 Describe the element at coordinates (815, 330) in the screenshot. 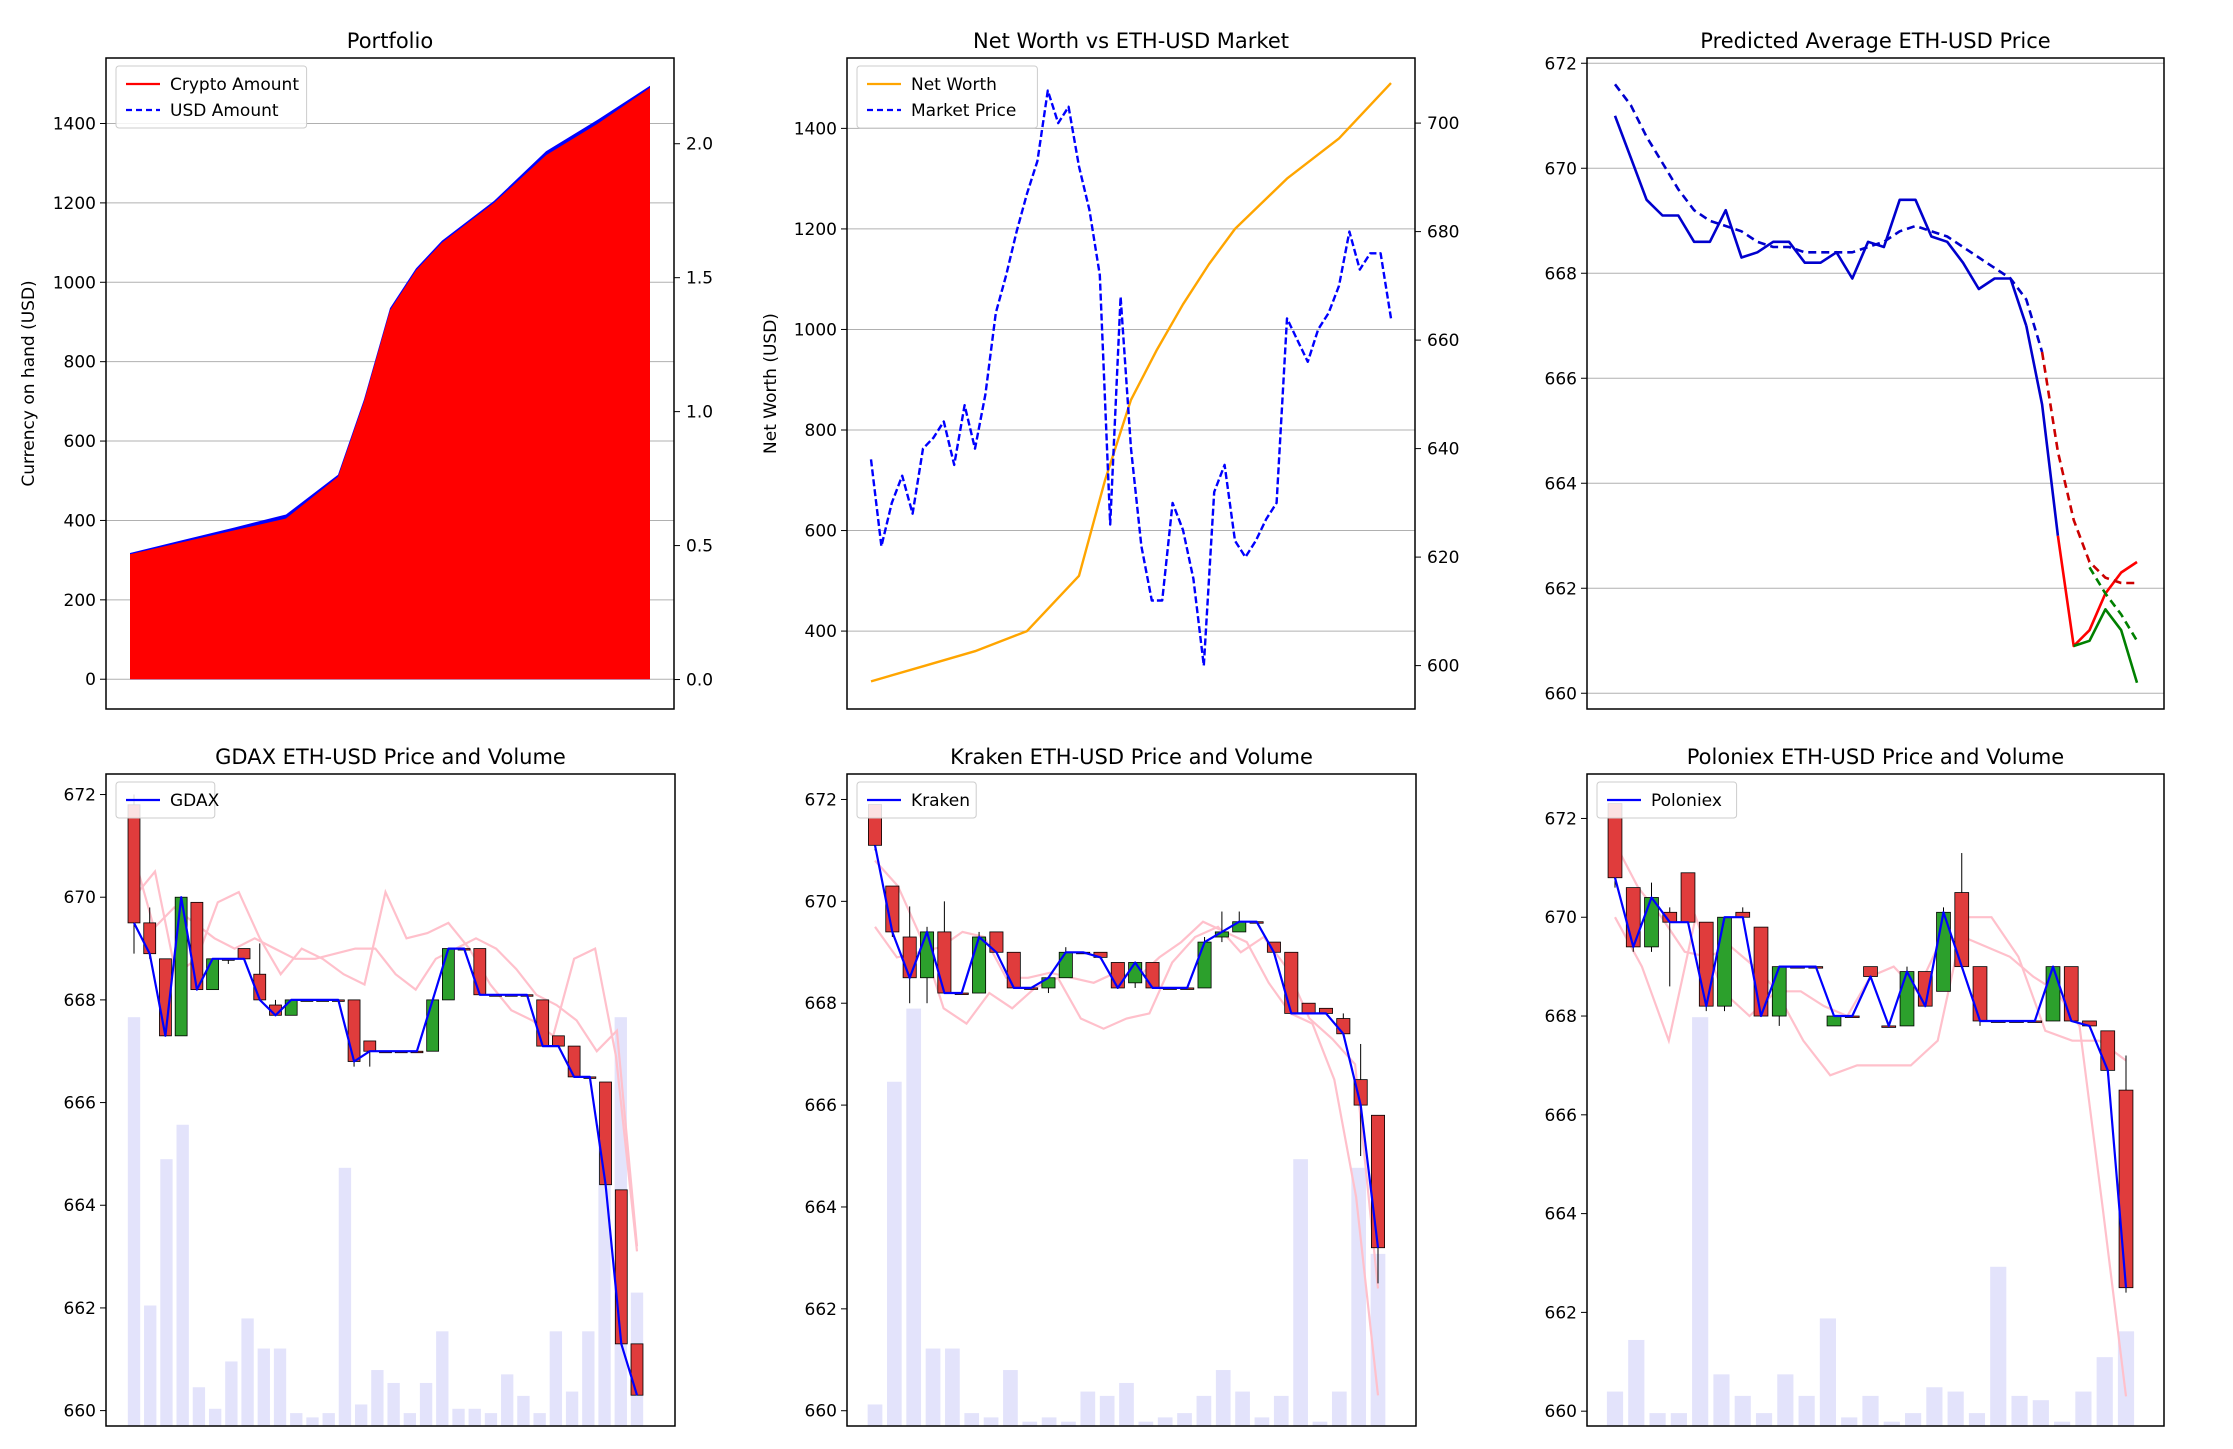

I see `y-tick-label: 1000` at that location.